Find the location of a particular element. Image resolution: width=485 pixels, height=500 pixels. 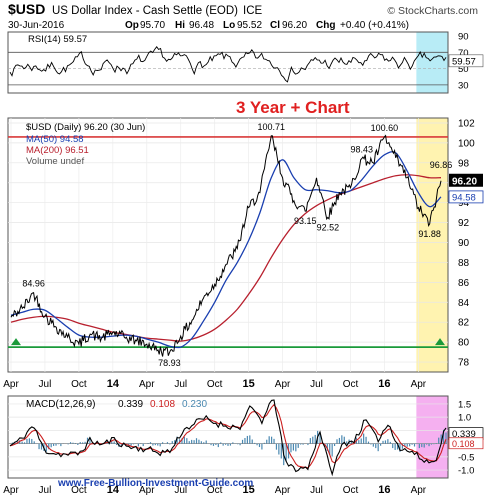

support-marker-left is located at coordinates (16, 342).